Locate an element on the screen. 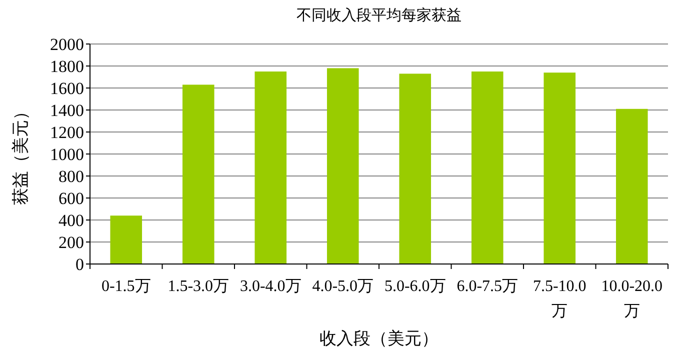  y-tick-label: 600 is located at coordinates (71, 198).